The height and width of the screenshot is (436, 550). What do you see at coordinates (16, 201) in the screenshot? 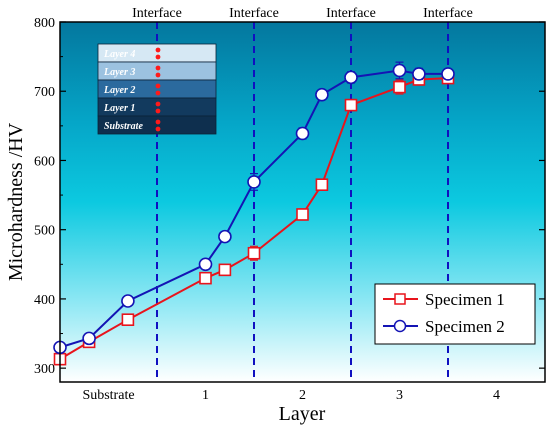
I see `y-axis-title: Microhardness /HV` at bounding box center [16, 201].